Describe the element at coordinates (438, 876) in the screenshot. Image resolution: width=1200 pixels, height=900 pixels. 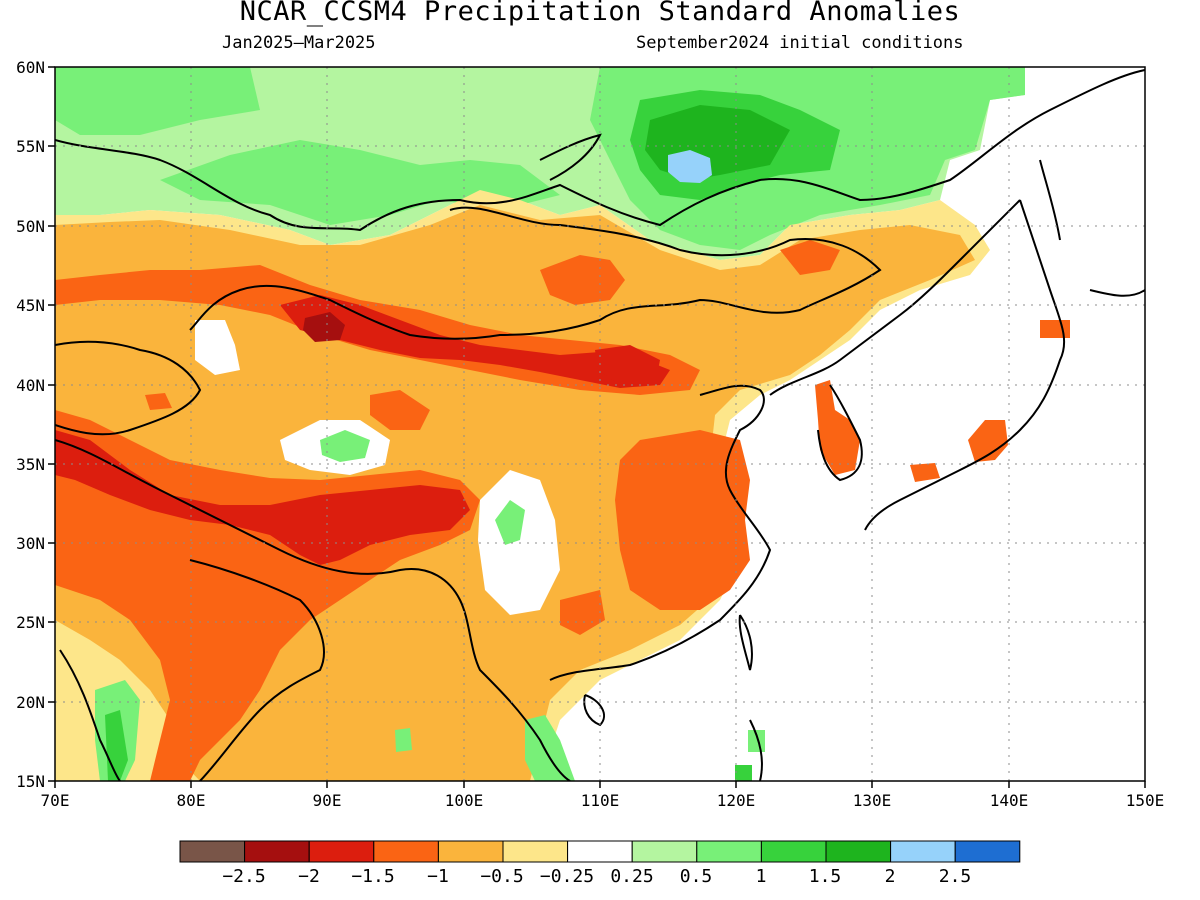
I see `legend-label: −1` at that location.